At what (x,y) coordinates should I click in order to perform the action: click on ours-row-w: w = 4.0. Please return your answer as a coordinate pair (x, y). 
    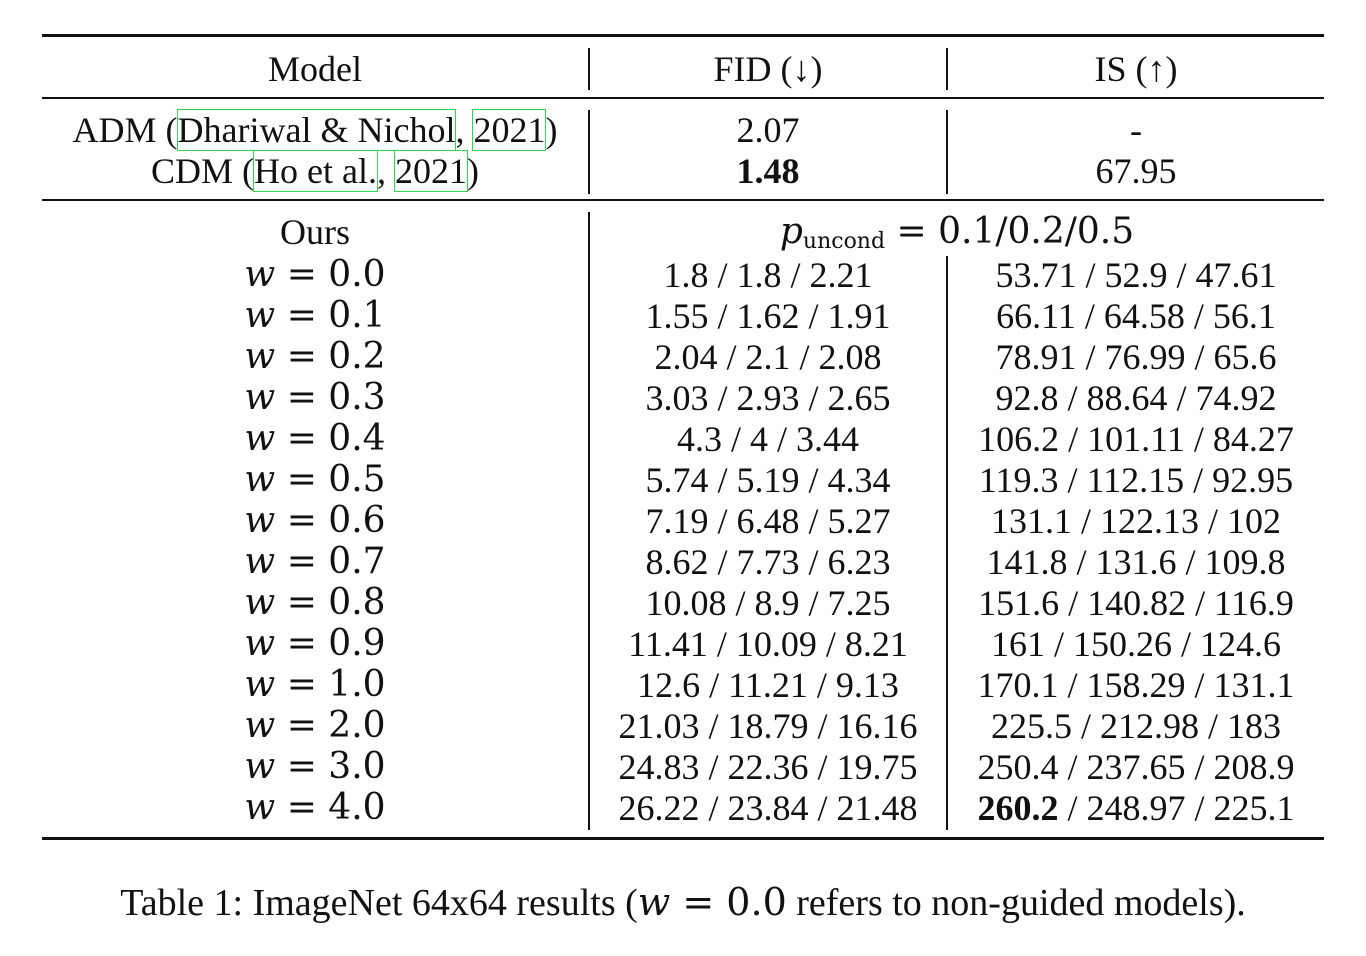
    Looking at the image, I should click on (315, 807).